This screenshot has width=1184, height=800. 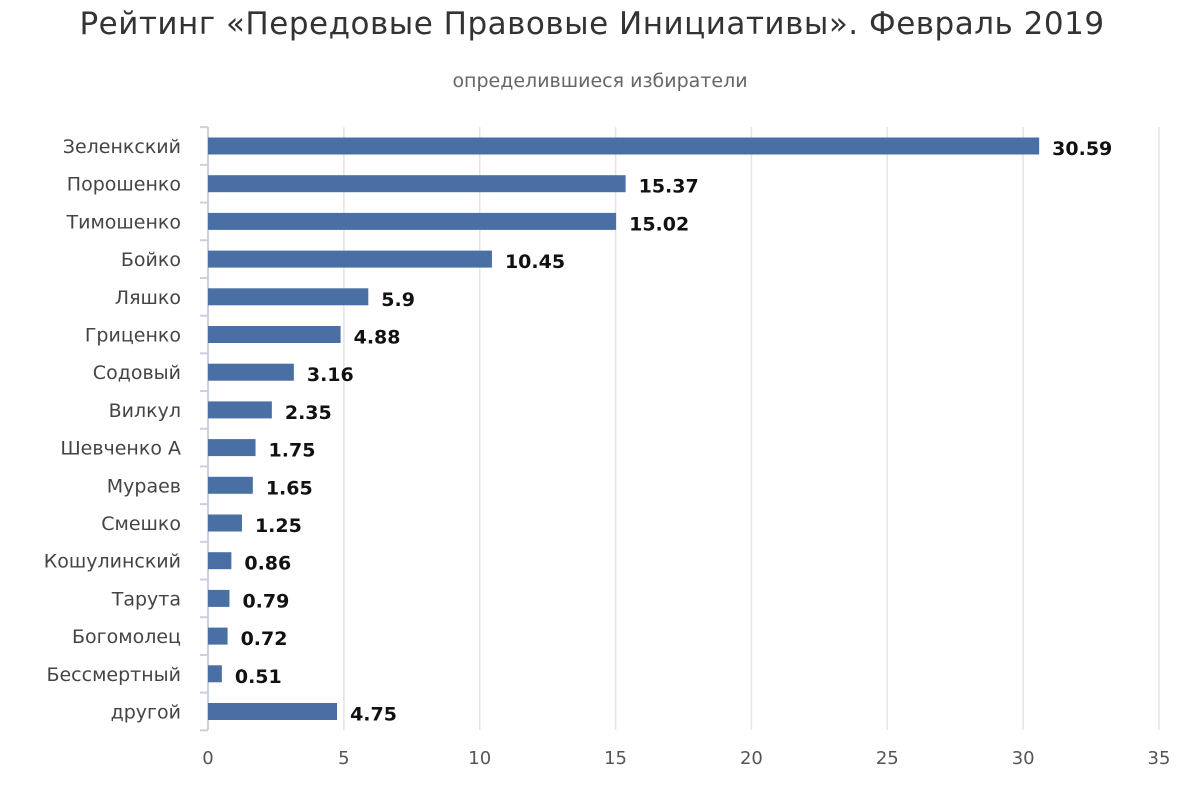 What do you see at coordinates (377, 338) in the screenshot?
I see `value-label: 4.88` at bounding box center [377, 338].